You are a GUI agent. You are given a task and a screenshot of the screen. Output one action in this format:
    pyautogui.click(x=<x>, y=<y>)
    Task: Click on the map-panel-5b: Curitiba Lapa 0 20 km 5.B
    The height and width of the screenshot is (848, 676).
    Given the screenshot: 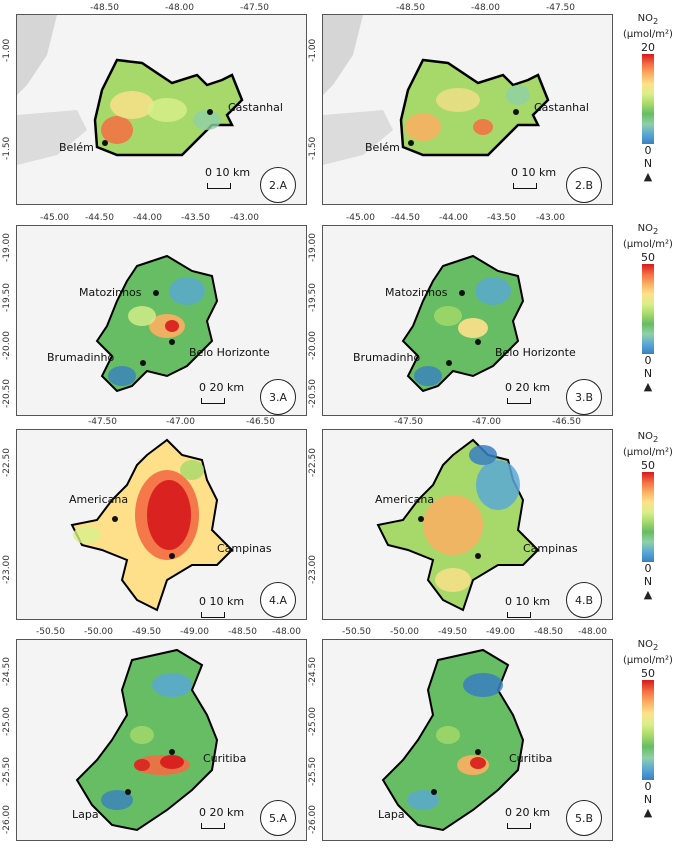 What is the action you would take?
    pyautogui.click(x=467, y=740)
    